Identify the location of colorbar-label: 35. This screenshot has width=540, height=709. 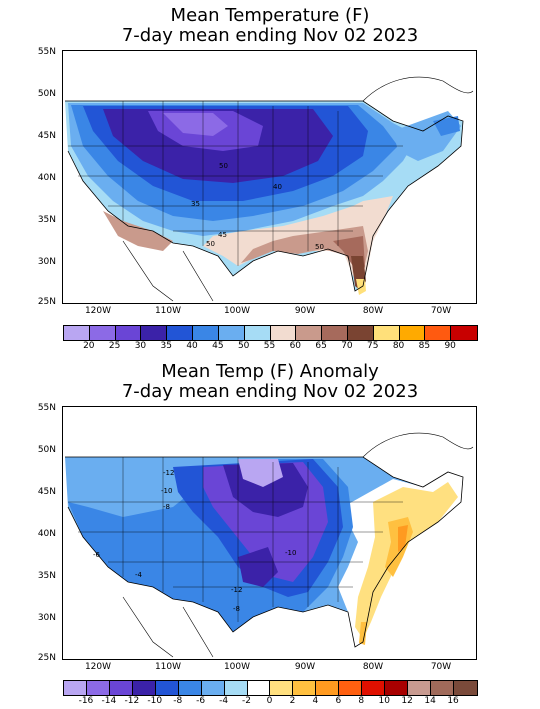
(166, 346).